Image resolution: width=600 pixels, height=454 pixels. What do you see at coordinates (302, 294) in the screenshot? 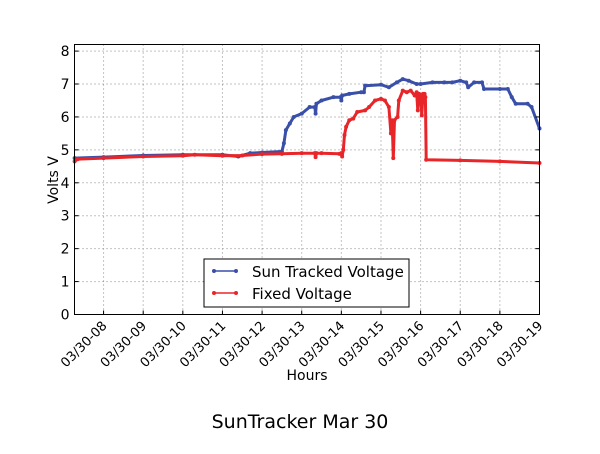
I see `legend-label: Fixed Voltage` at bounding box center [302, 294].